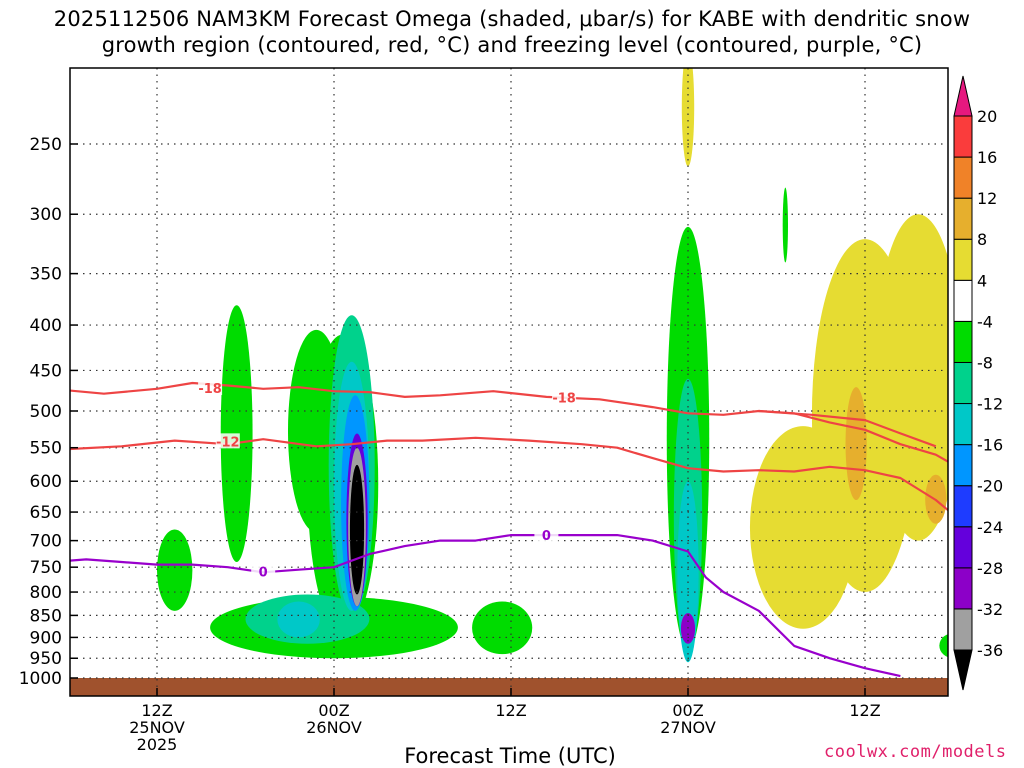  Describe the element at coordinates (963, 670) in the screenshot. I see `colorbar-end-low` at that location.